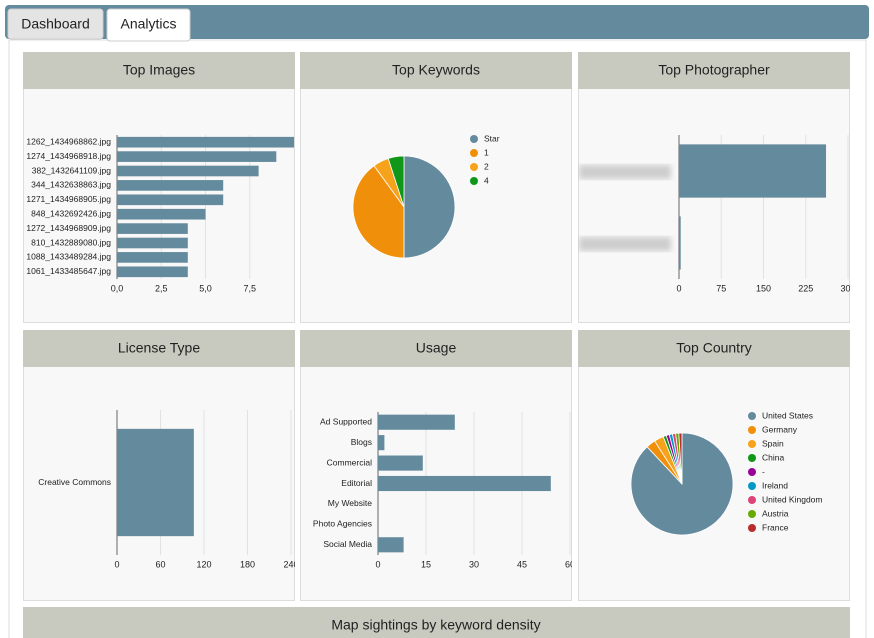  What do you see at coordinates (721, 288) in the screenshot?
I see `x-tick-label: 75` at bounding box center [721, 288].